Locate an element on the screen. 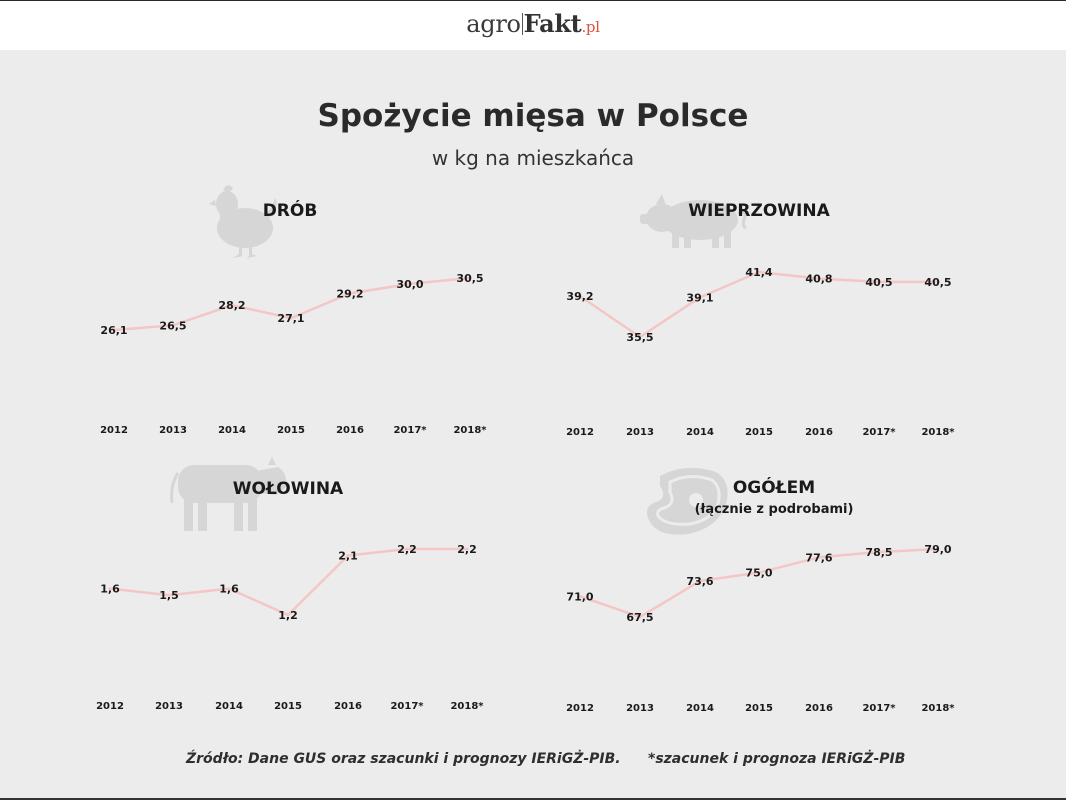 The height and width of the screenshot is (800, 1066). data-label-2013: 35,5 is located at coordinates (639, 337).